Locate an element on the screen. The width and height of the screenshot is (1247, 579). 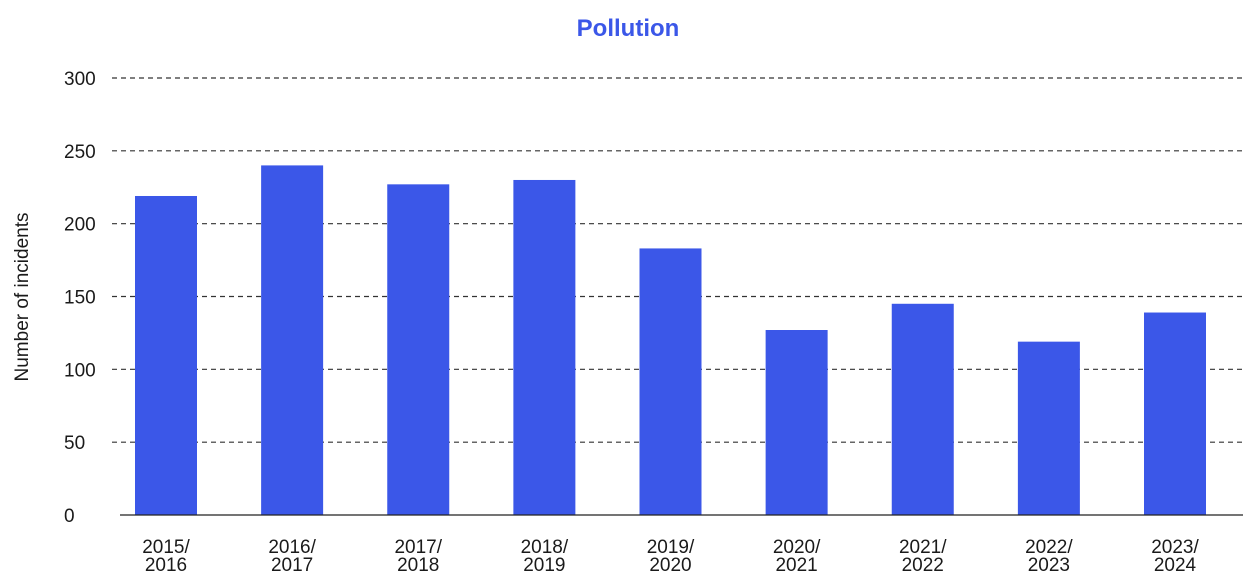
y-tick-label: 200 is located at coordinates (80, 225).